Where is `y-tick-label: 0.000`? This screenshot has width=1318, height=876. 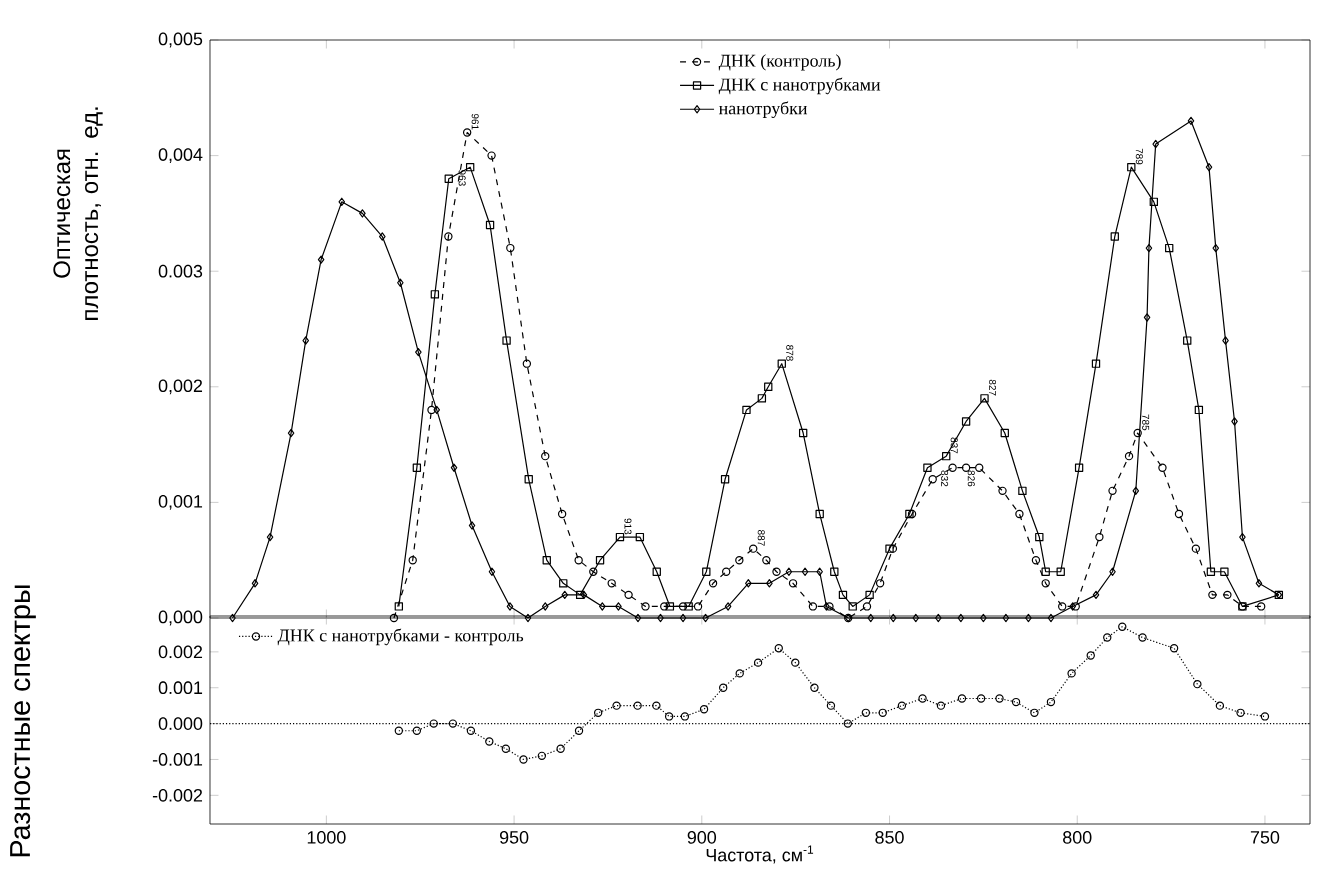
y-tick-label: 0.000 is located at coordinates (180, 723).